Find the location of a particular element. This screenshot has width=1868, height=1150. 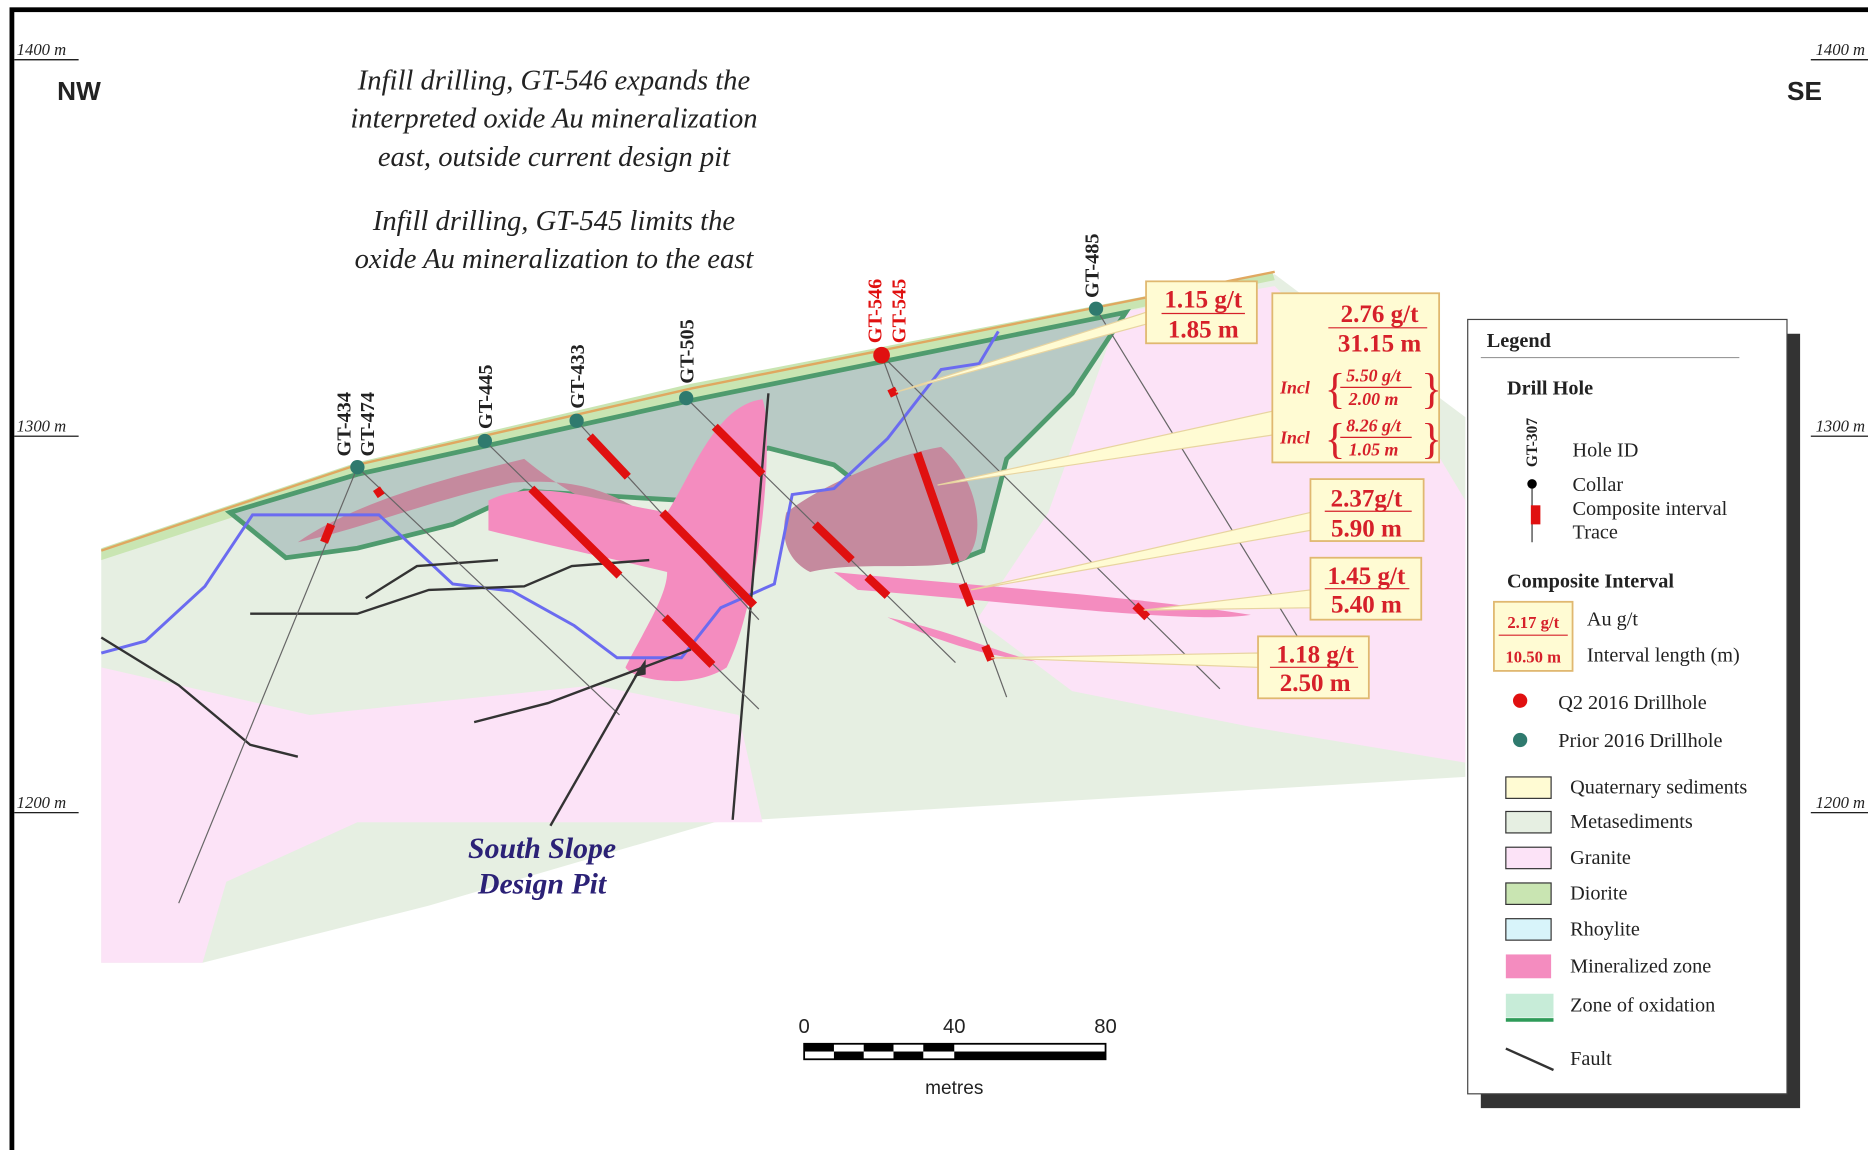

legend-item: Interval length (m) is located at coordinates (1663, 655).